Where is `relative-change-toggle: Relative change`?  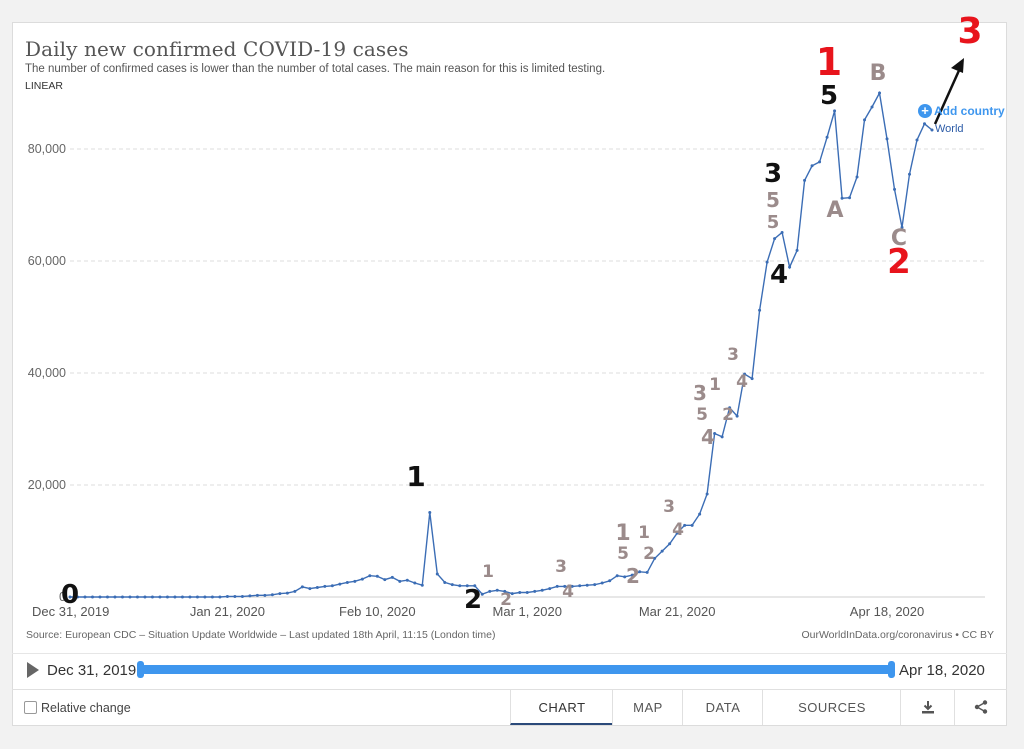 relative-change-toggle: Relative change is located at coordinates (77, 708).